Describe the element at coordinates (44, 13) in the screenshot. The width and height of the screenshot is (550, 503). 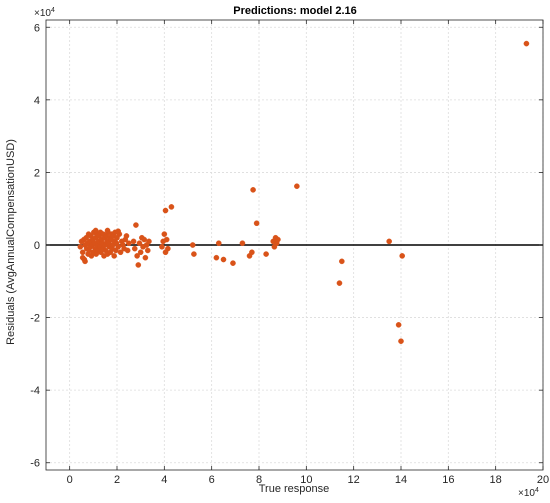
I see `y-axis-exponent: ×10⁴` at that location.